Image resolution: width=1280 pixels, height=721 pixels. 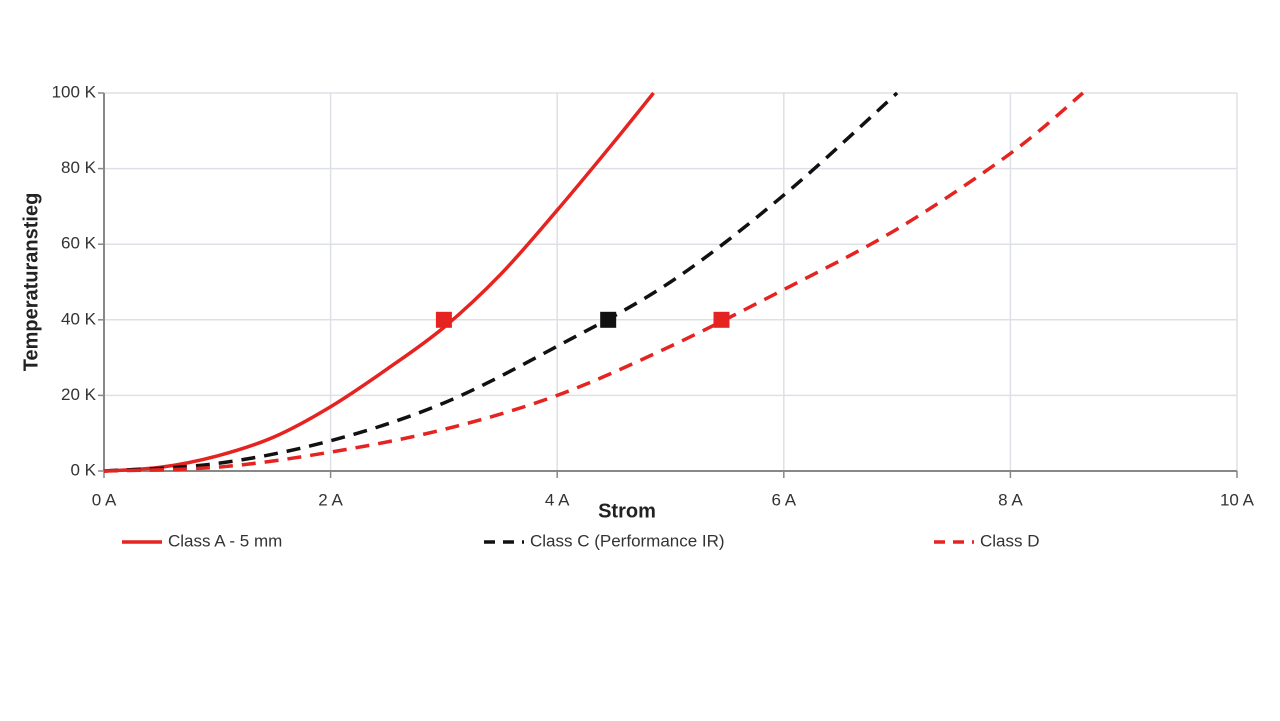 I want to click on y-tick-label: 100 K, so click(x=74, y=91).